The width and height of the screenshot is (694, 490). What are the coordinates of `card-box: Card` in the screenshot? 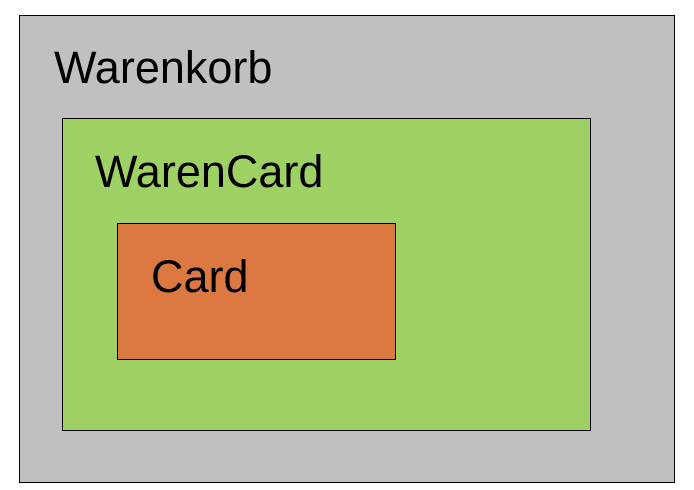 It's located at (256, 291).